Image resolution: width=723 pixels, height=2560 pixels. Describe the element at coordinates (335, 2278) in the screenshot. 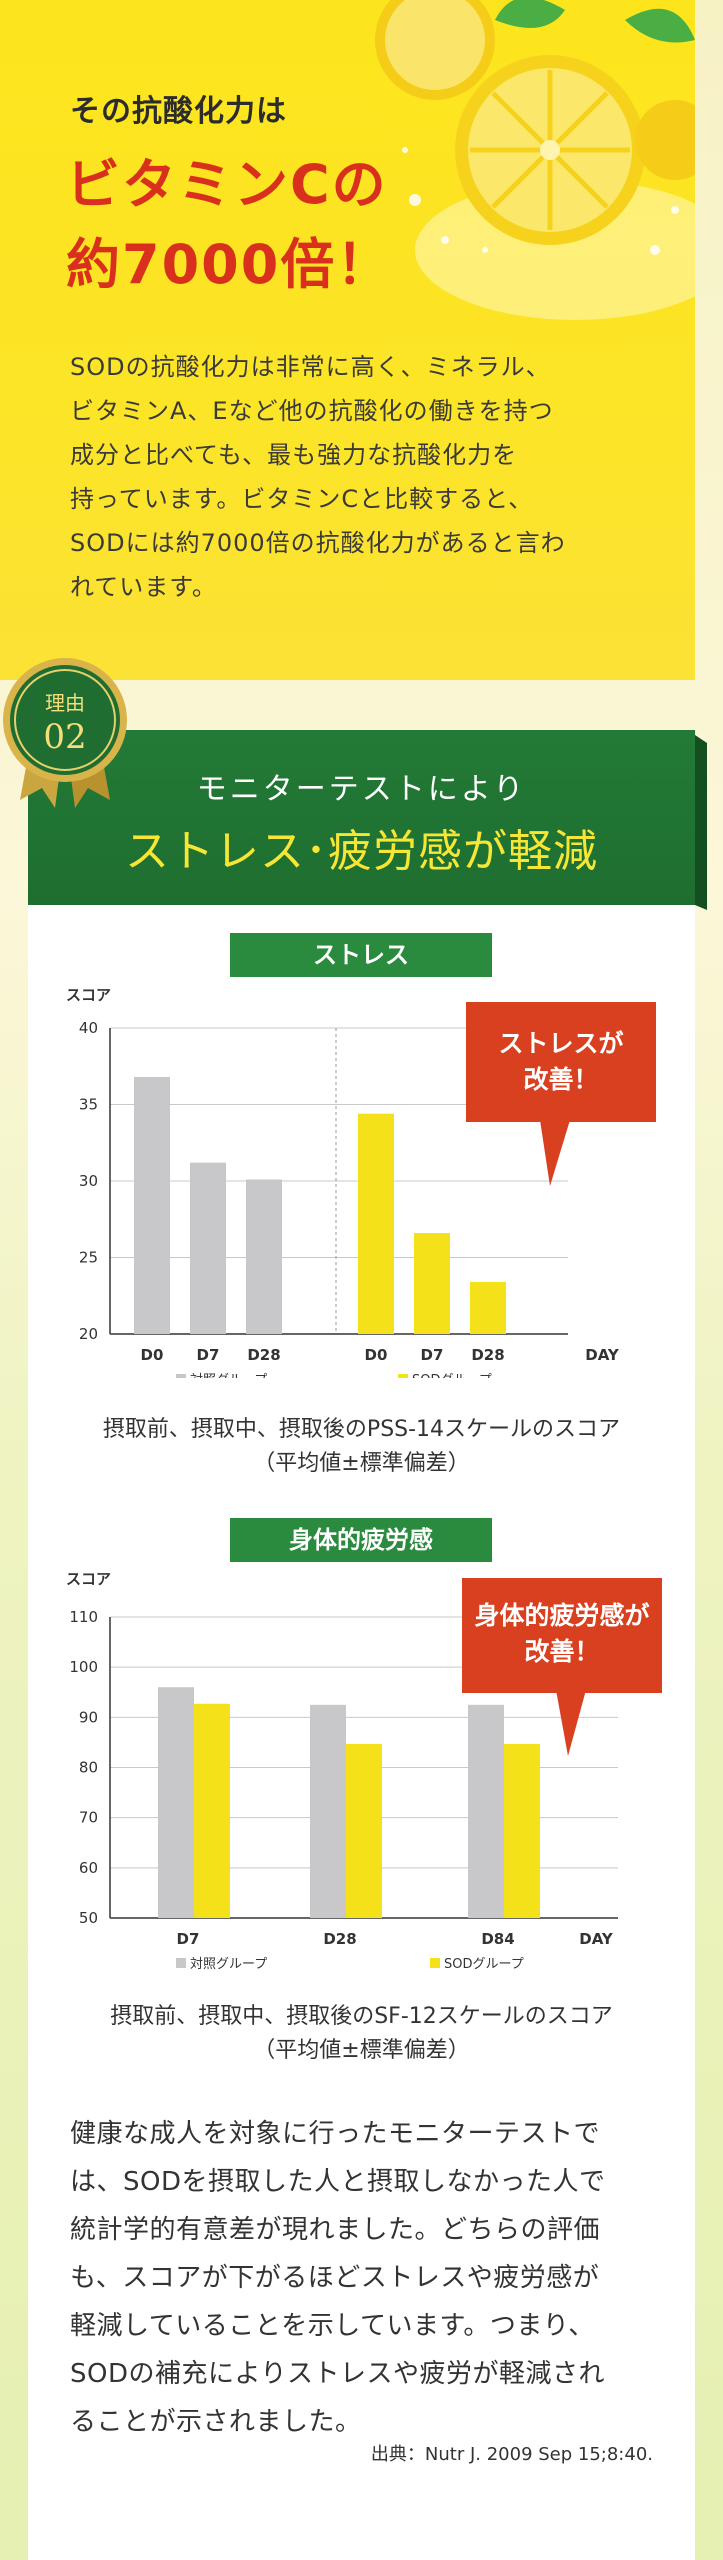

I see `conclusion-line: も、スコアが下がるほどストレスや疲労感が` at that location.